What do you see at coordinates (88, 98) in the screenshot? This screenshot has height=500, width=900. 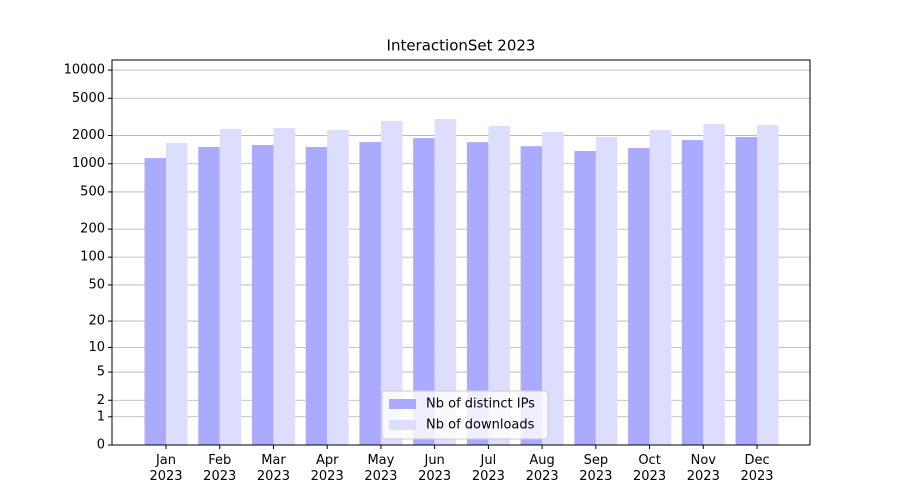 I see `y-tick-label: 5000` at bounding box center [88, 98].